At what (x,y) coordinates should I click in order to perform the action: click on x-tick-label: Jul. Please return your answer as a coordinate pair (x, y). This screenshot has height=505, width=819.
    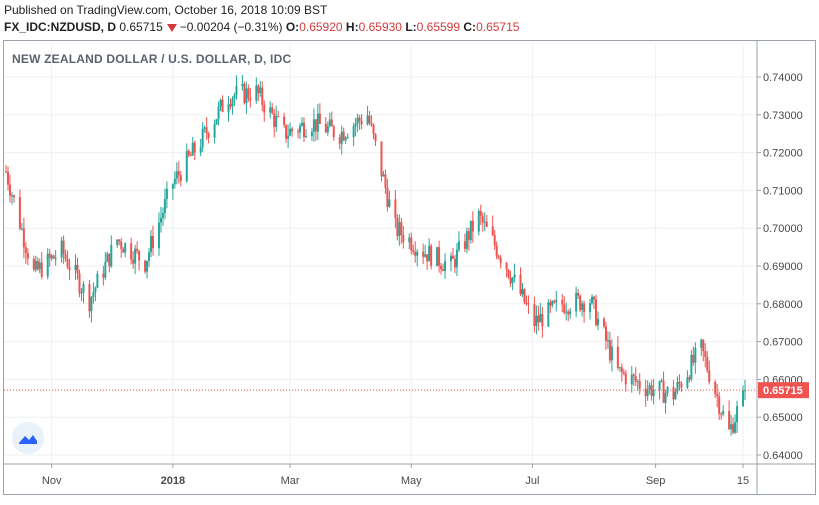
    Looking at the image, I should click on (532, 481).